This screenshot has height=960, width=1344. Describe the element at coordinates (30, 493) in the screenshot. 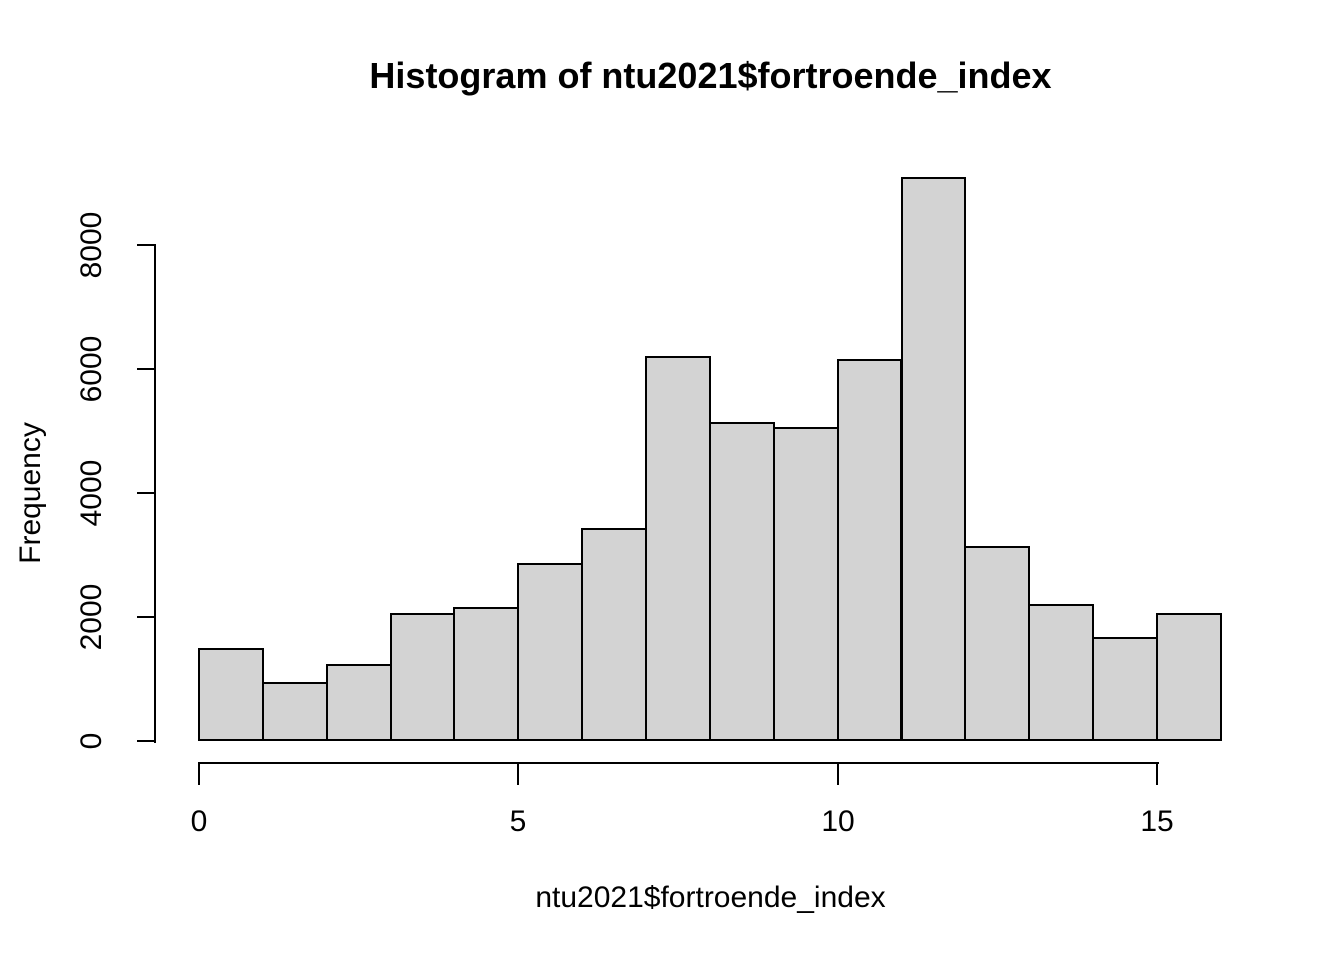

I see `y-axis-title: Frequency` at that location.